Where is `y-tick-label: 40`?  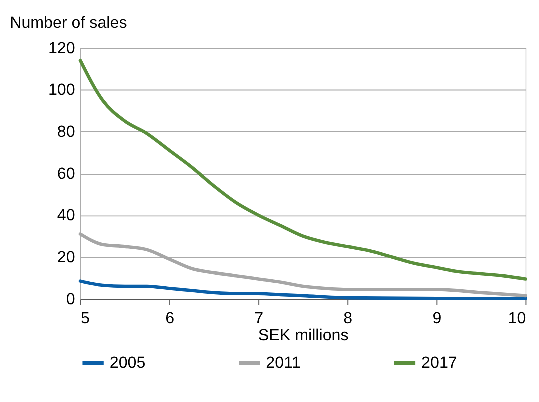
y-tick-label: 40 is located at coordinates (66, 215).